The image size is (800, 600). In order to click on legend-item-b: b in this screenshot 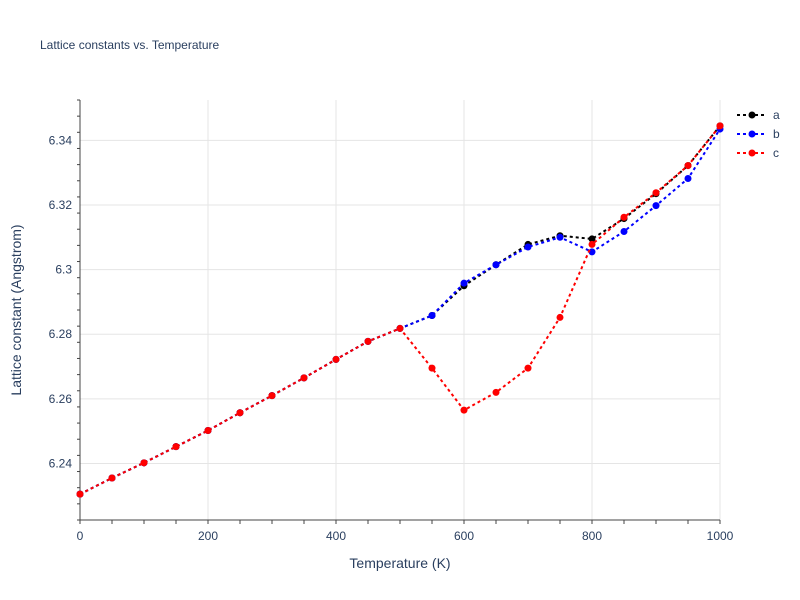, I will do `click(758, 134)`.